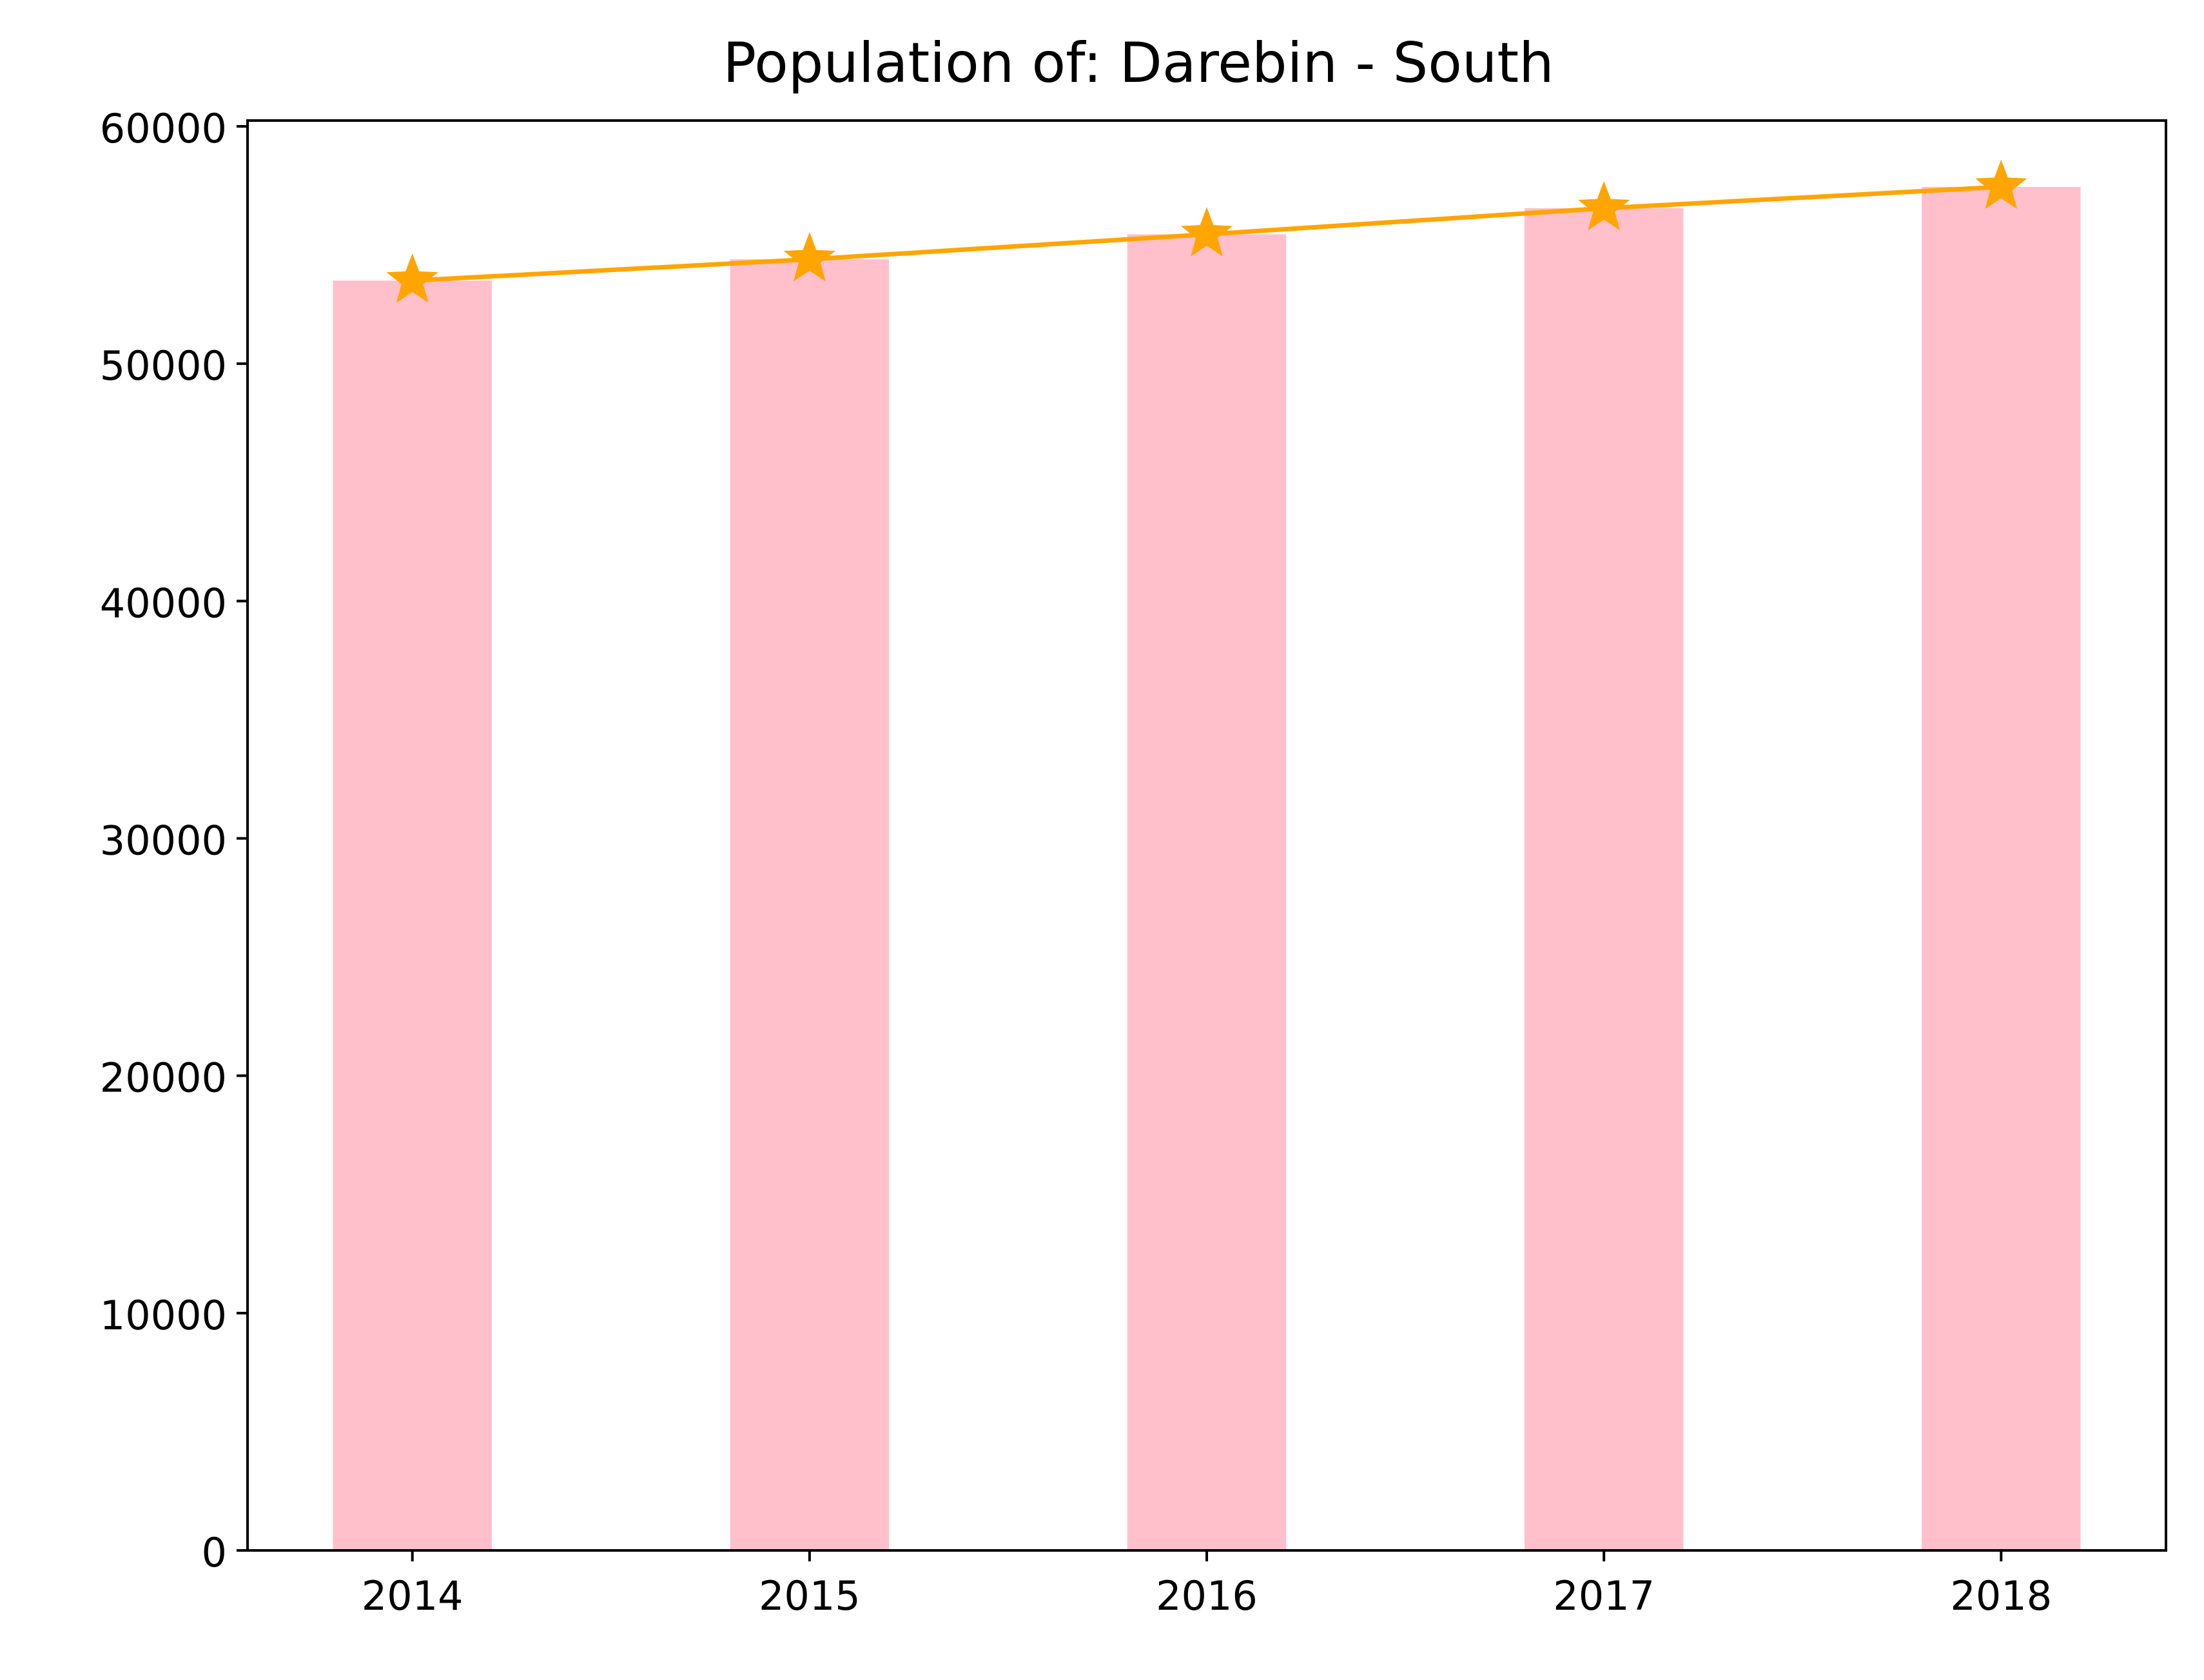 The image size is (2204, 1680). I want to click on y-tick-label: 60000, so click(164, 128).